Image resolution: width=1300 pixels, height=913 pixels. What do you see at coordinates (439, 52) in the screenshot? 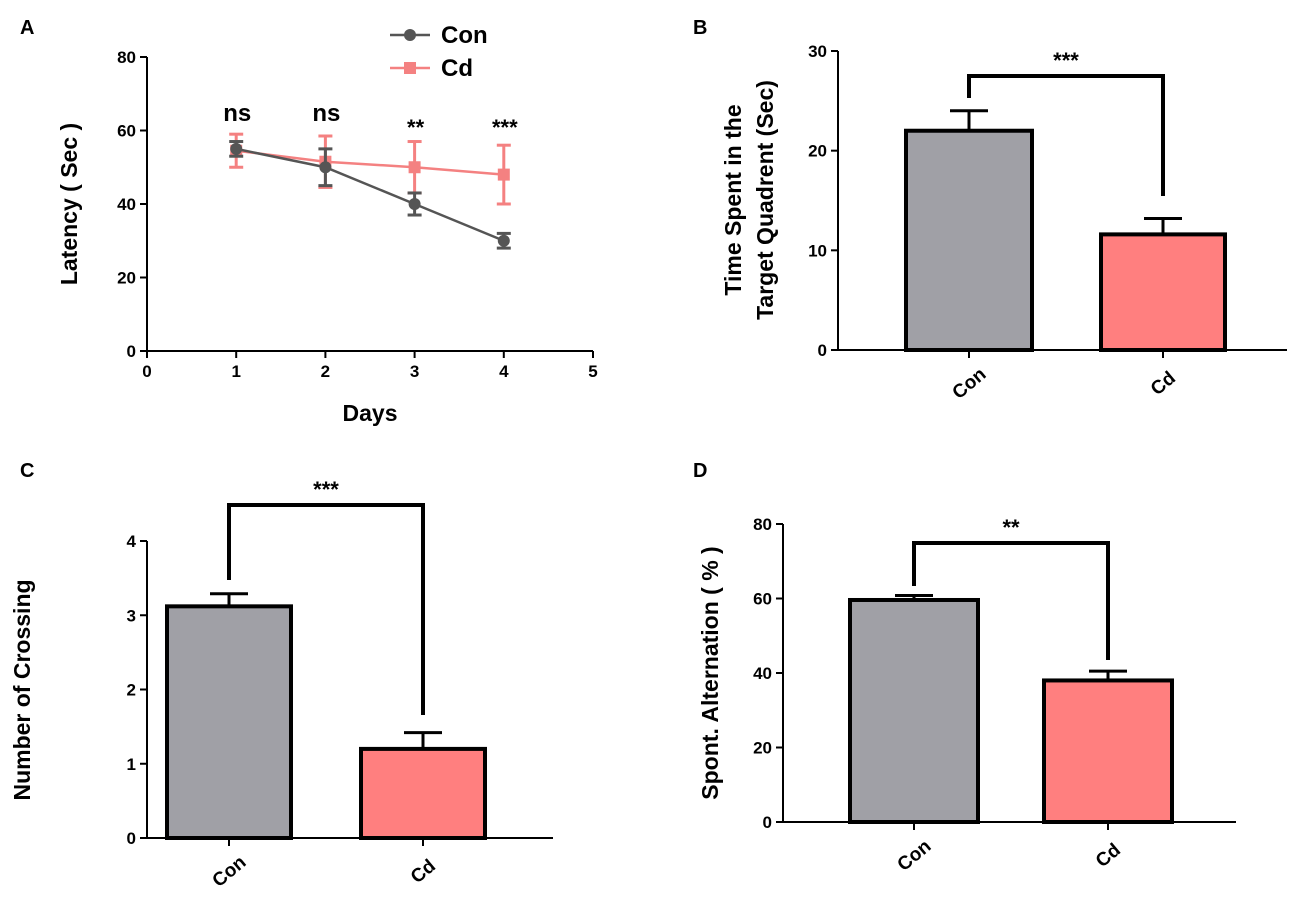
I see `legend: Con Cd` at bounding box center [439, 52].